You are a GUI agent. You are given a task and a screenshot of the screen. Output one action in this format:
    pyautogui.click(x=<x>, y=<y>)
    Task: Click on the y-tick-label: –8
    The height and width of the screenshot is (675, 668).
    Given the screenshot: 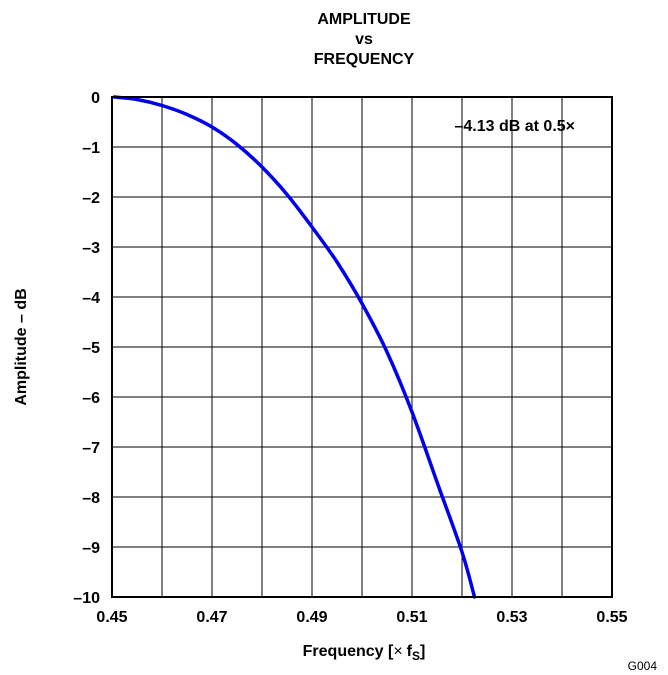 What is the action you would take?
    pyautogui.click(x=91, y=498)
    